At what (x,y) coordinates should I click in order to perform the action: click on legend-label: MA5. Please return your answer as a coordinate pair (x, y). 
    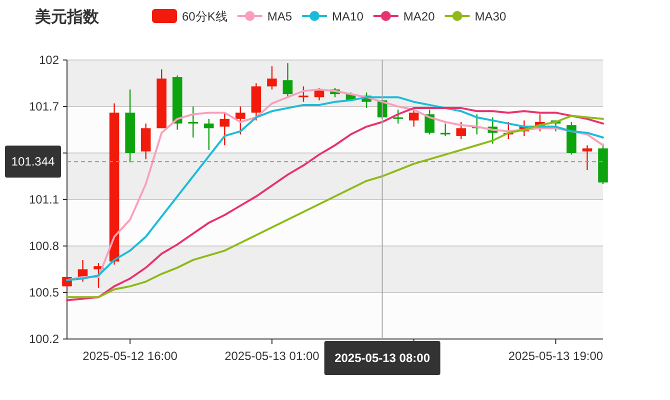
    Looking at the image, I should click on (279, 17).